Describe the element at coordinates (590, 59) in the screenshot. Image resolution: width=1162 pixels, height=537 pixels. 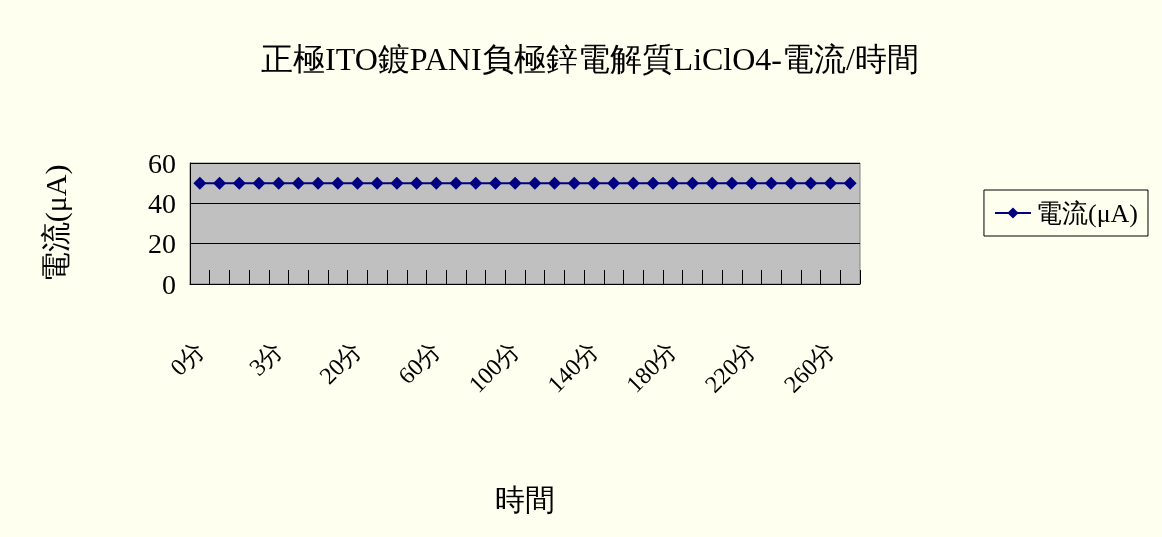
I see `chart-title: 正極ITO鍍PANI負極鋅電解質LiClO4-電流/時間` at that location.